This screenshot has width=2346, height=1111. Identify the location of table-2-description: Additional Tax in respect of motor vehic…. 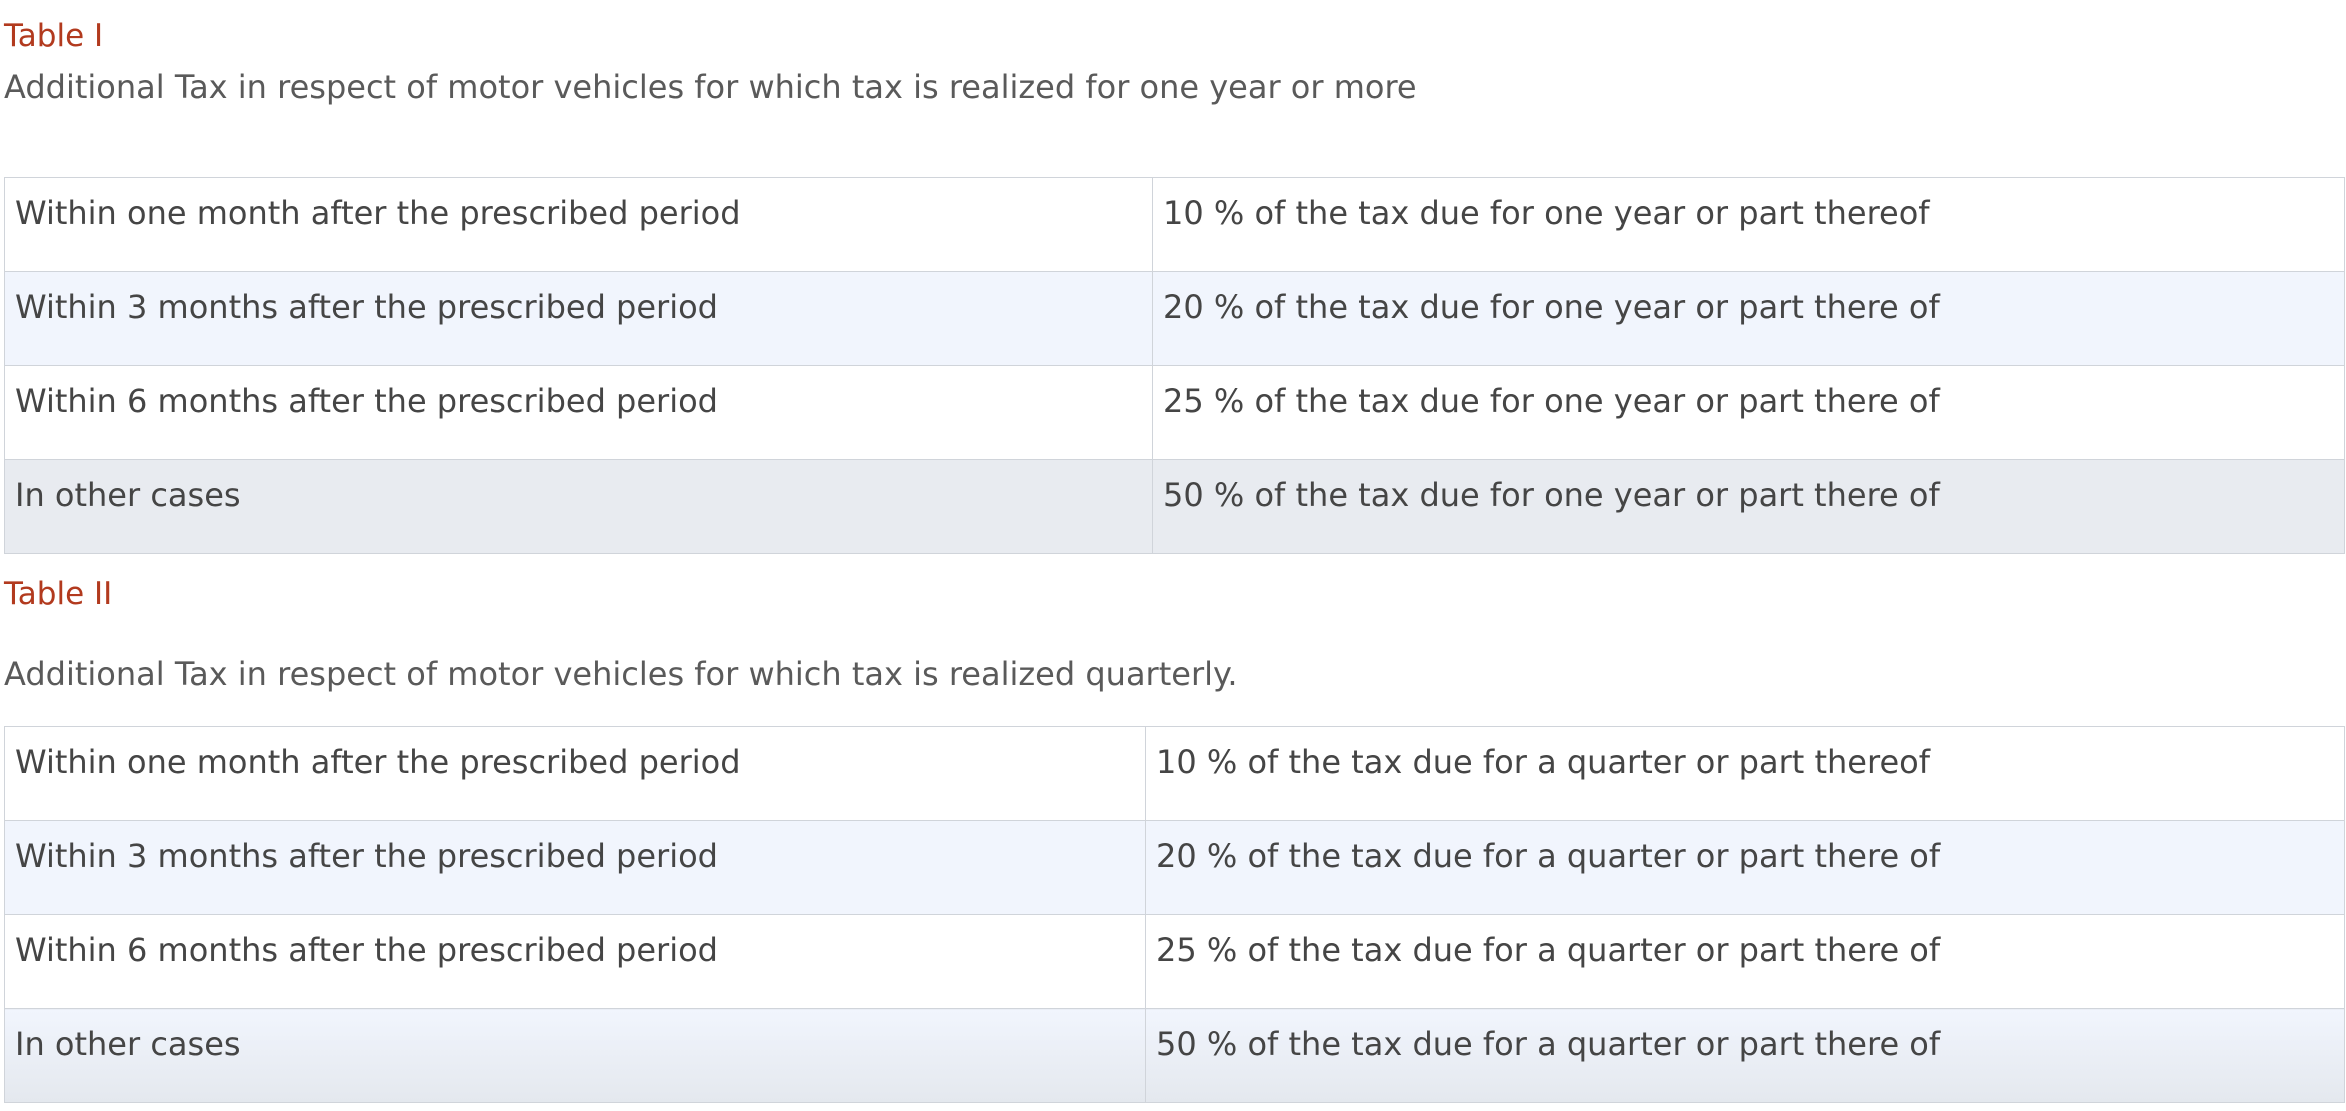
(621, 674).